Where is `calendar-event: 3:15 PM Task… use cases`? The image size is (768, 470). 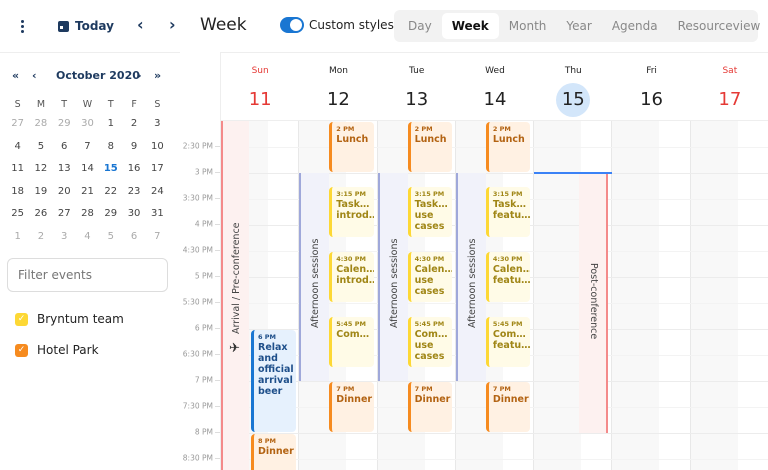 calendar-event: 3:15 PM Task… use cases is located at coordinates (429, 212).